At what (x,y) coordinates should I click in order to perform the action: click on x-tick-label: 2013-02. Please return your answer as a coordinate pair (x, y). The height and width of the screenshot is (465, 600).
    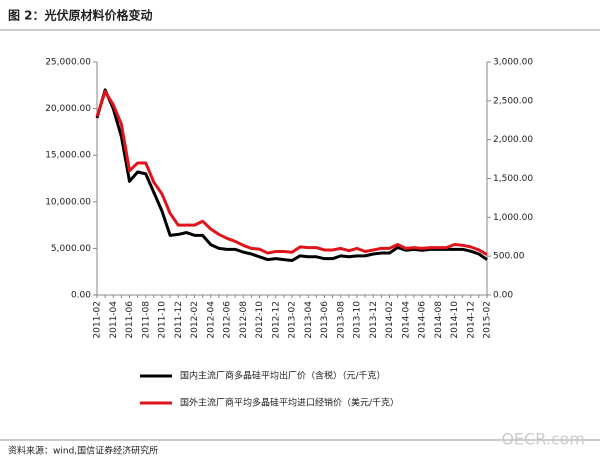
    Looking at the image, I should click on (293, 320).